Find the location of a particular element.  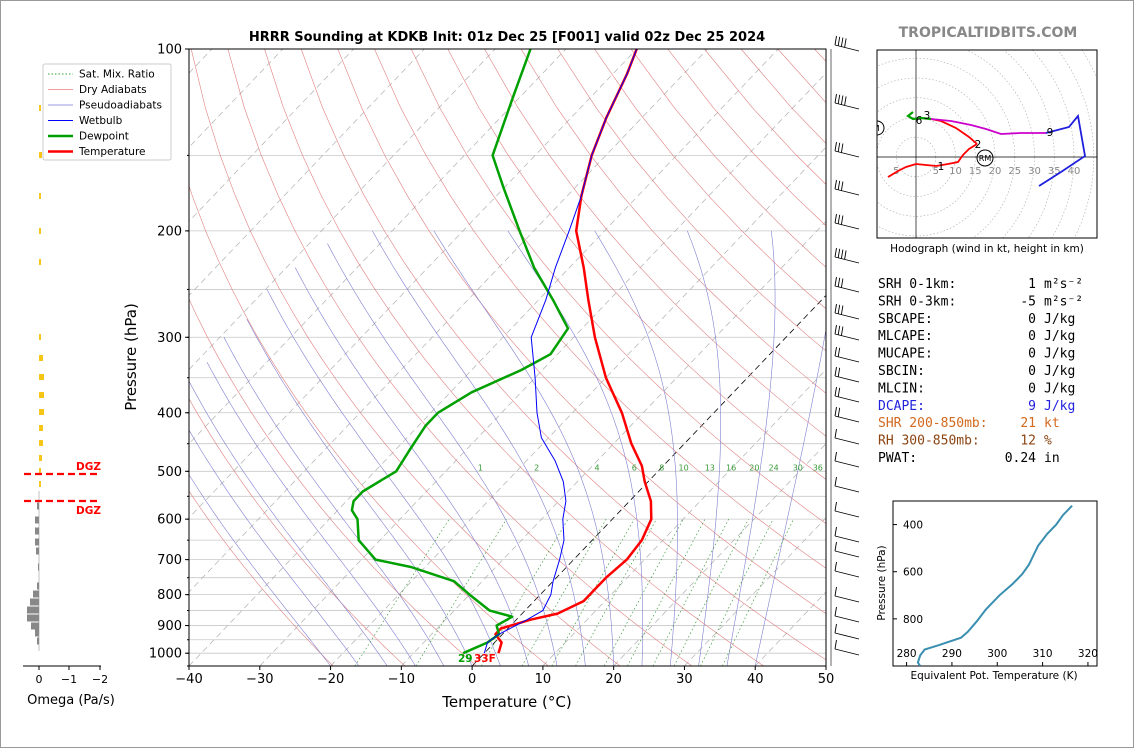

mixing-ratio-label: 13 is located at coordinates (710, 467).